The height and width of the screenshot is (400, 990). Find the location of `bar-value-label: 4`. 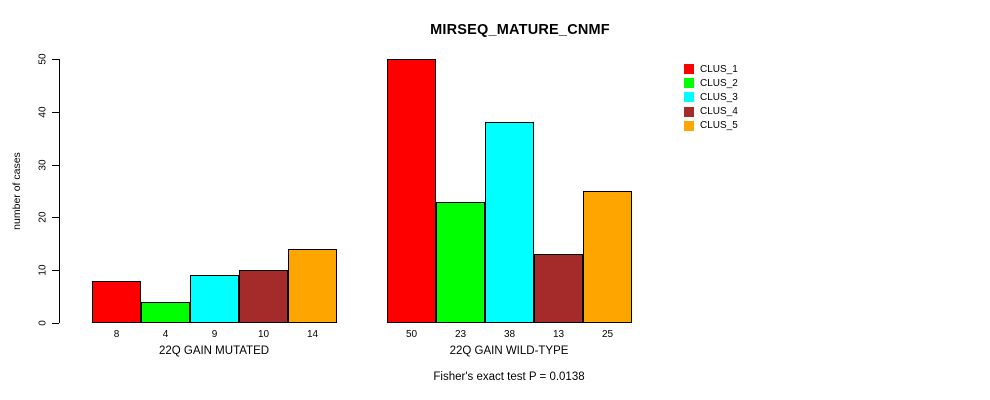

bar-value-label: 4 is located at coordinates (165, 334).